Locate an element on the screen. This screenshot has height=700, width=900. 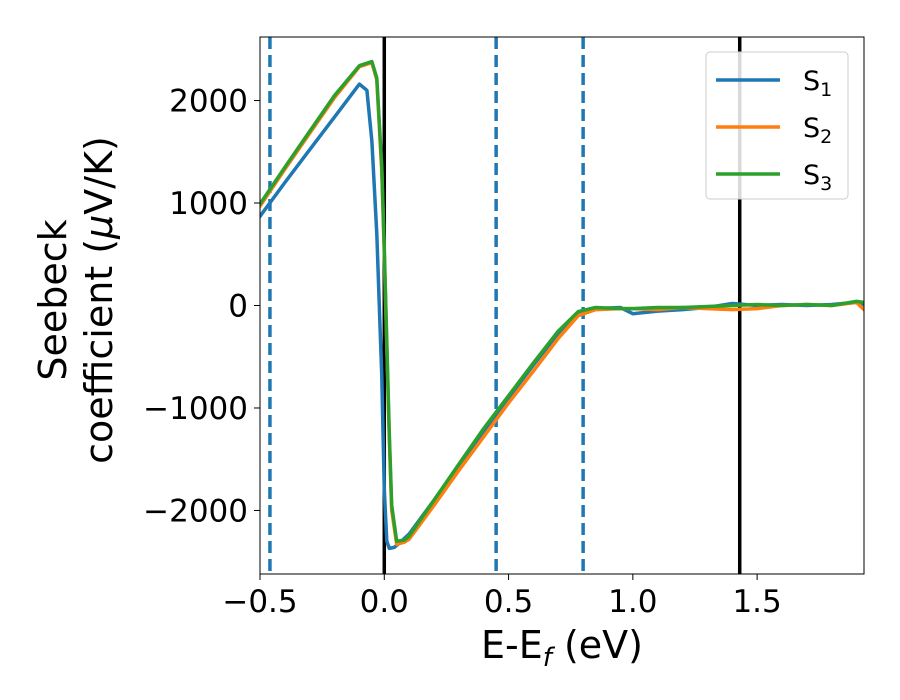
legend: S1 S2 S3 is located at coordinates (777, 125).